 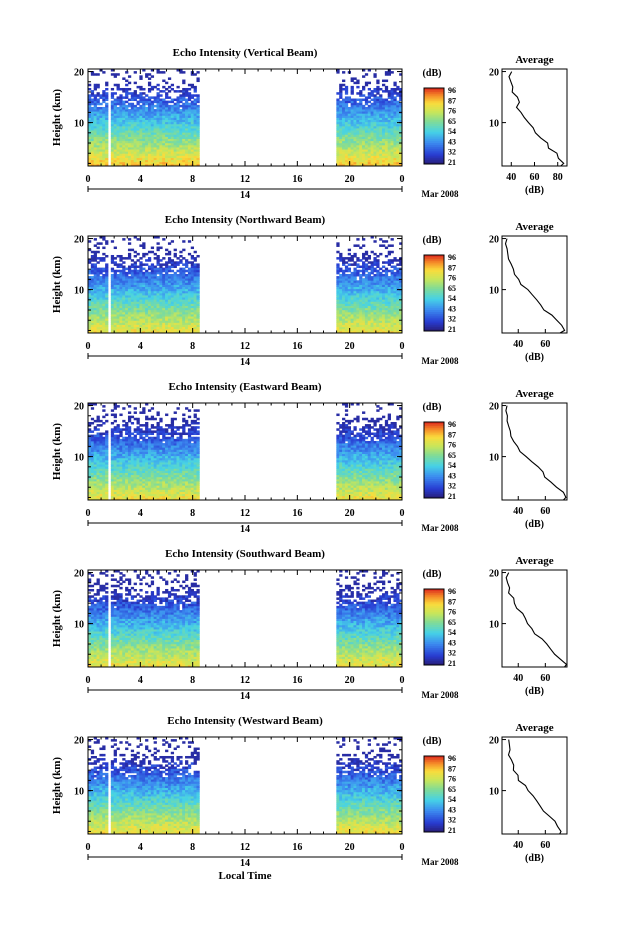 I want to click on average-x-tick-label: 80, so click(x=558, y=177).